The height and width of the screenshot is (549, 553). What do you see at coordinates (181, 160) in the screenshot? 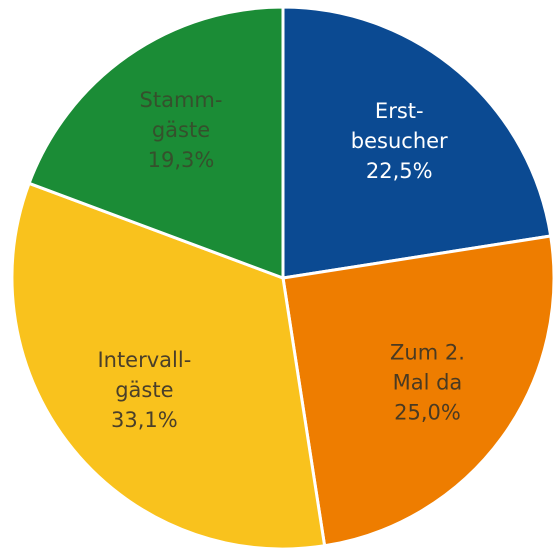
I see `value-label: 19,3%` at bounding box center [181, 160].